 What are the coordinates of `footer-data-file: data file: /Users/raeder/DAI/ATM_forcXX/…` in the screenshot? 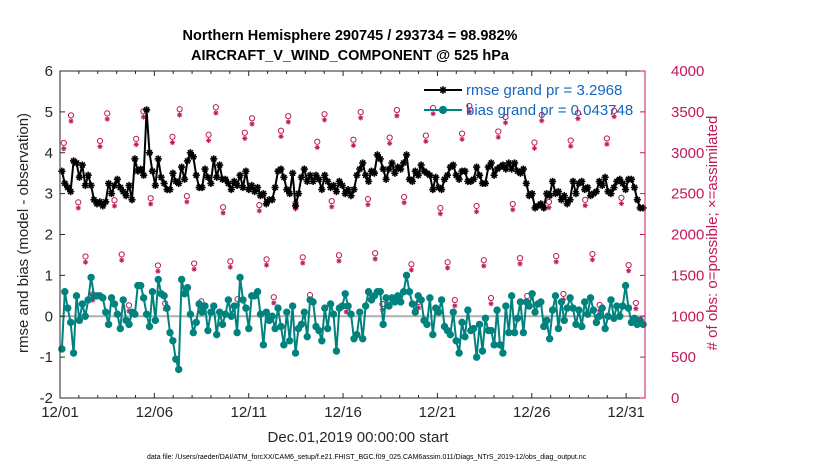 It's located at (367, 457).